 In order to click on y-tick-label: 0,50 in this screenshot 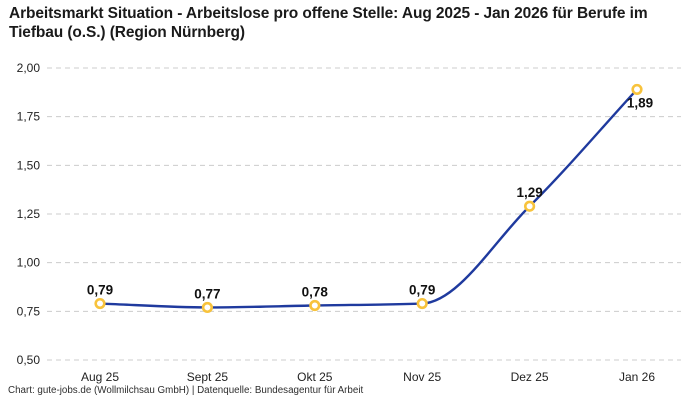, I will do `click(29, 360)`.